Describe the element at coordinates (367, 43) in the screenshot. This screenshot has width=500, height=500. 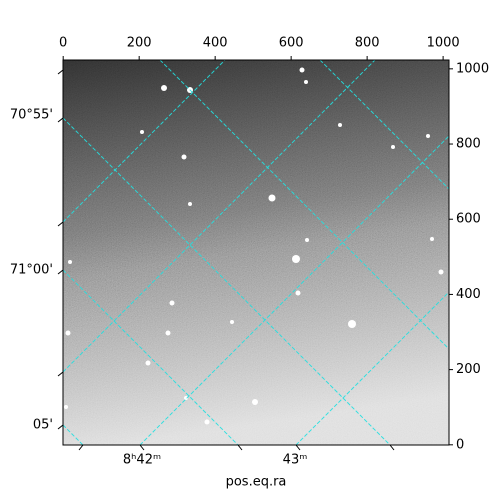
I see `x-tick-label: 800` at that location.